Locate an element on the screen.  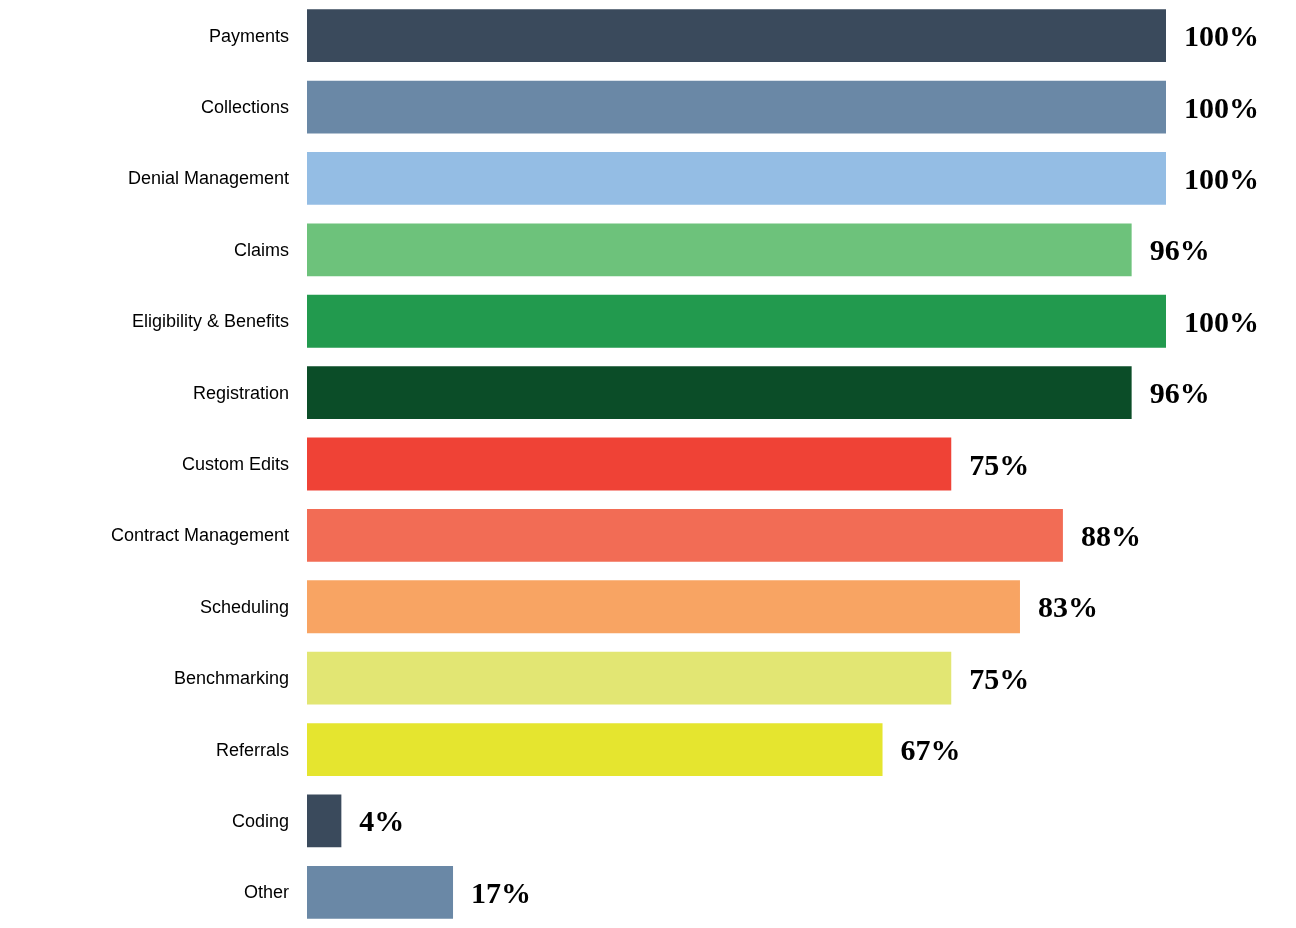
data-label: 88% is located at coordinates (1110, 535).